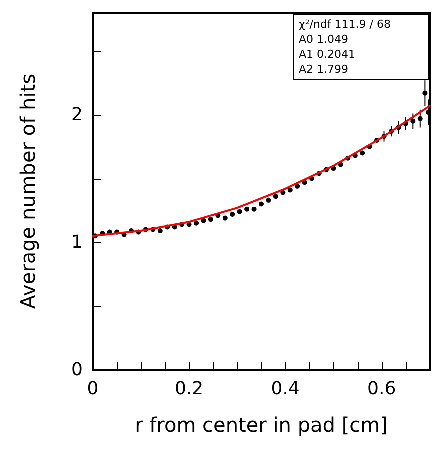 The height and width of the screenshot is (449, 440). What do you see at coordinates (189, 389) in the screenshot?
I see `x-tick-label: 0.2` at bounding box center [189, 389].